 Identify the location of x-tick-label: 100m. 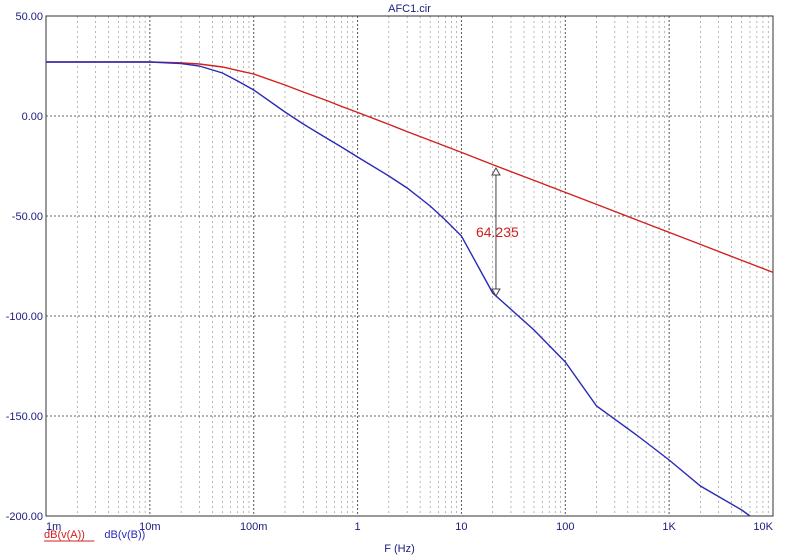
(254, 527).